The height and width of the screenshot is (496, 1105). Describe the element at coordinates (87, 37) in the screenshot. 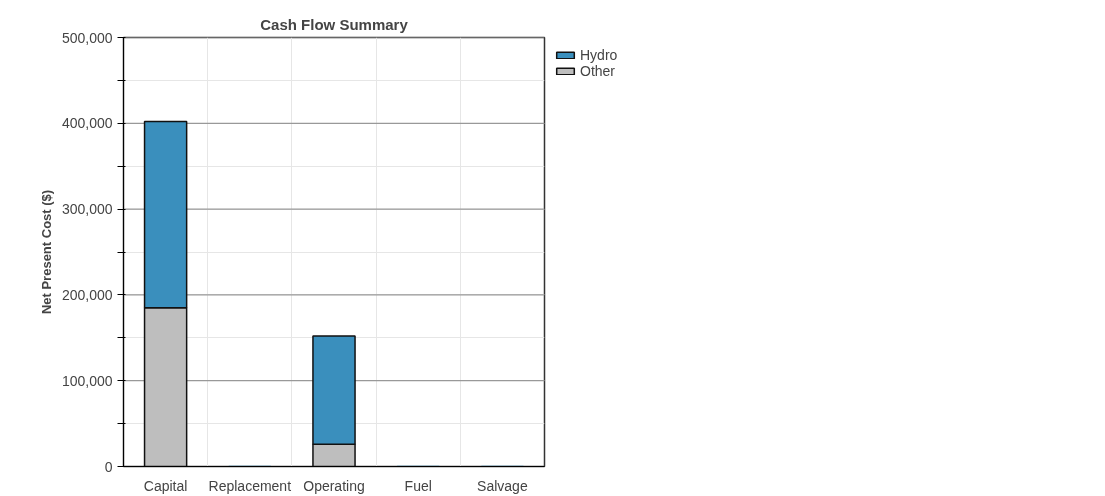

I see `y-tick-label: 500,000` at that location.